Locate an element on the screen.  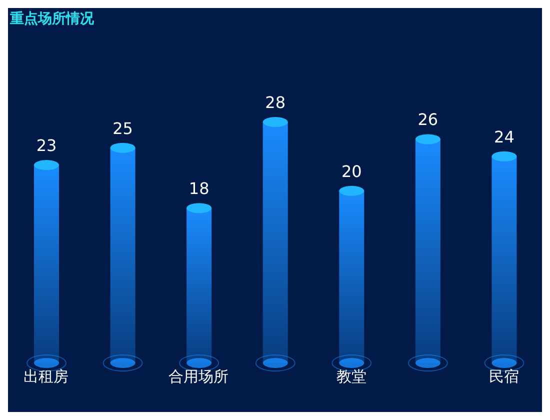
x-tick-label: 民宿 is located at coordinates (503, 377).